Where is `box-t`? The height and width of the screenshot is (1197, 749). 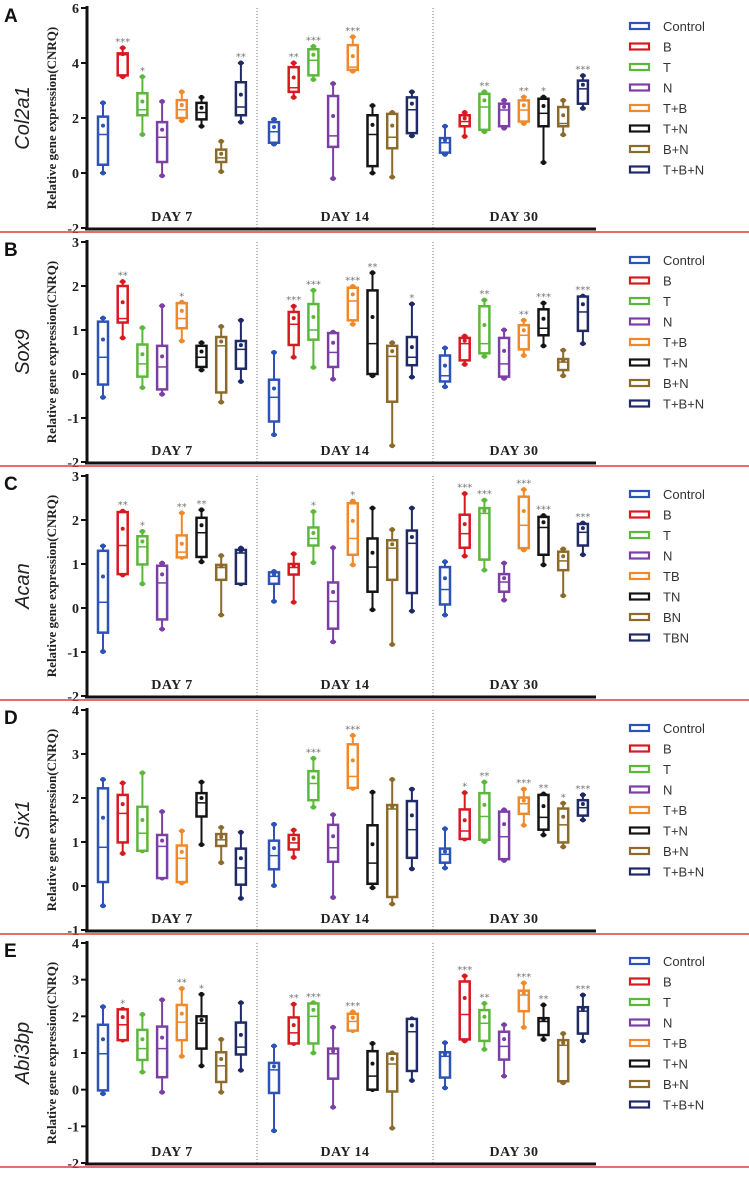
box-t is located at coordinates (142, 1043).